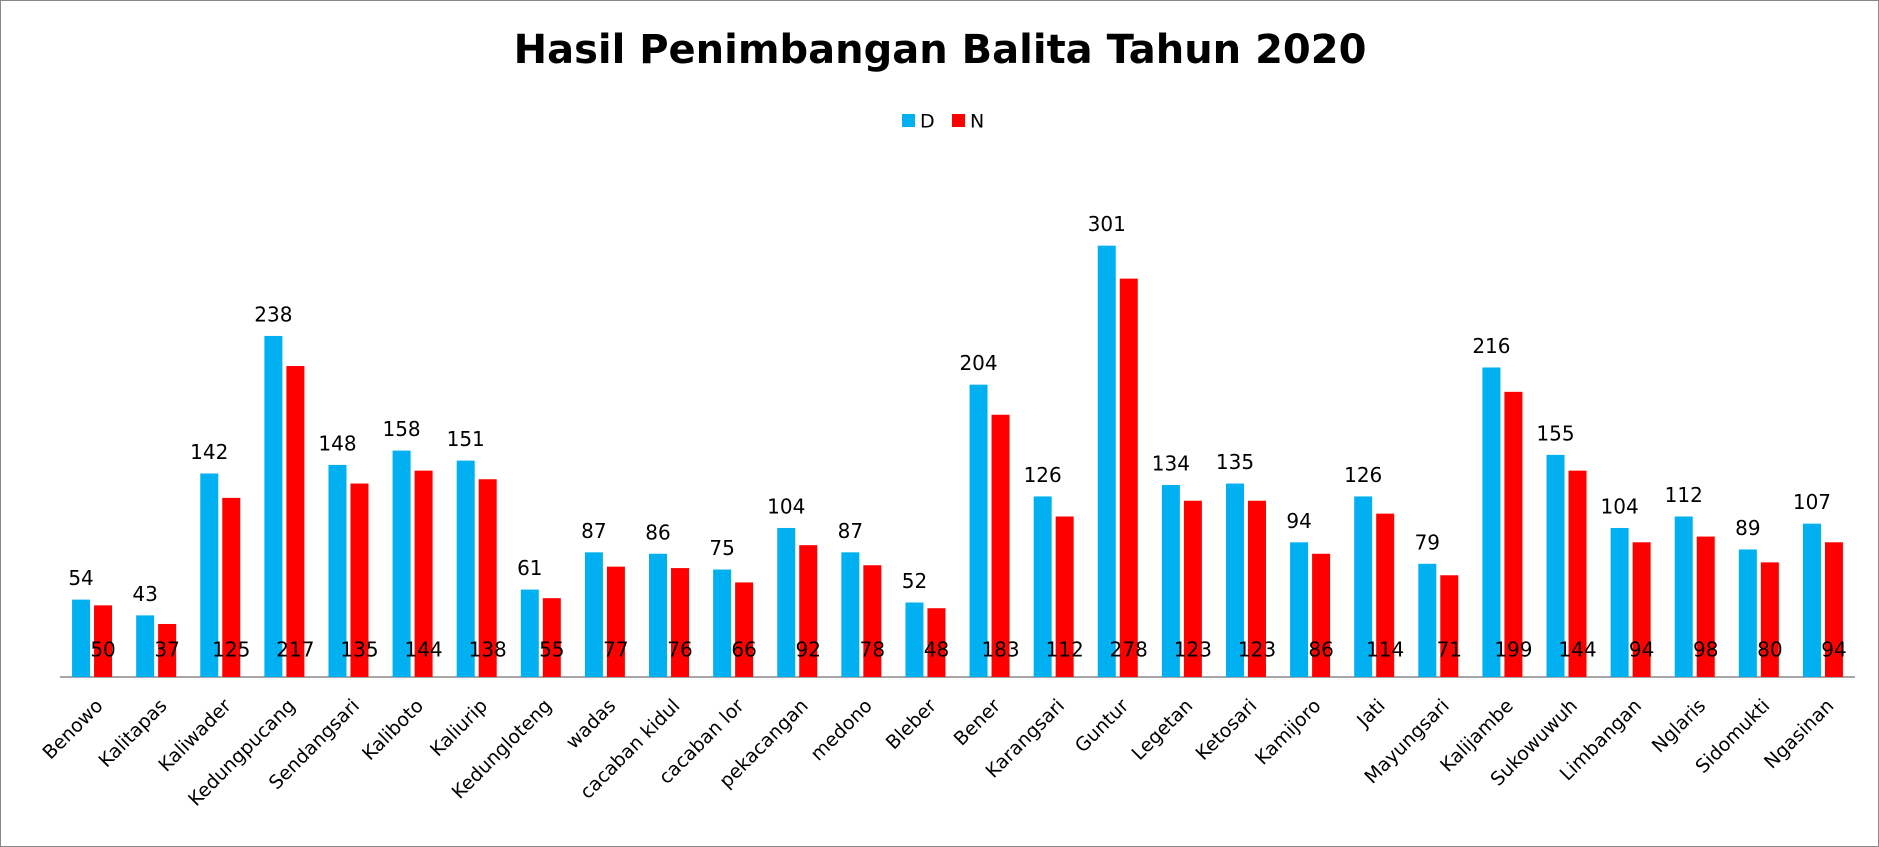 This screenshot has height=847, width=1879. I want to click on data-label: 199, so click(1513, 650).